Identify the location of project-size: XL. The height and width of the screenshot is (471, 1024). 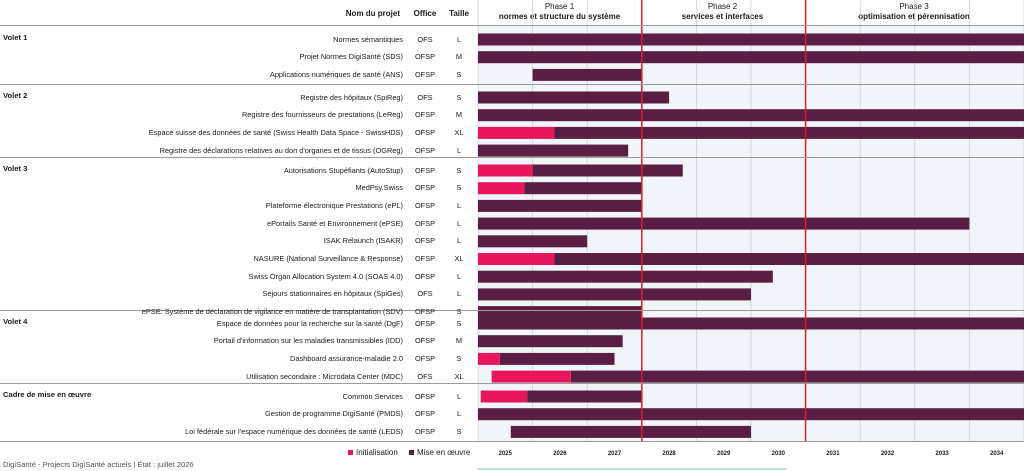
(459, 258).